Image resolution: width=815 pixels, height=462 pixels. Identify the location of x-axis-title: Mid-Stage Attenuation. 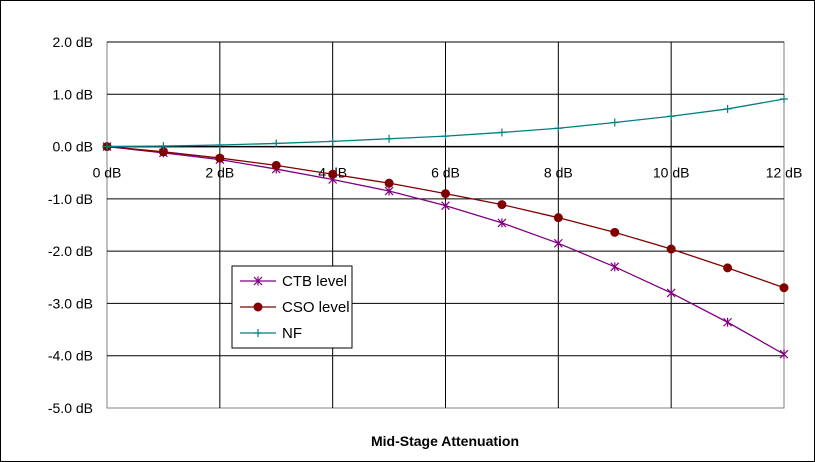
(445, 441).